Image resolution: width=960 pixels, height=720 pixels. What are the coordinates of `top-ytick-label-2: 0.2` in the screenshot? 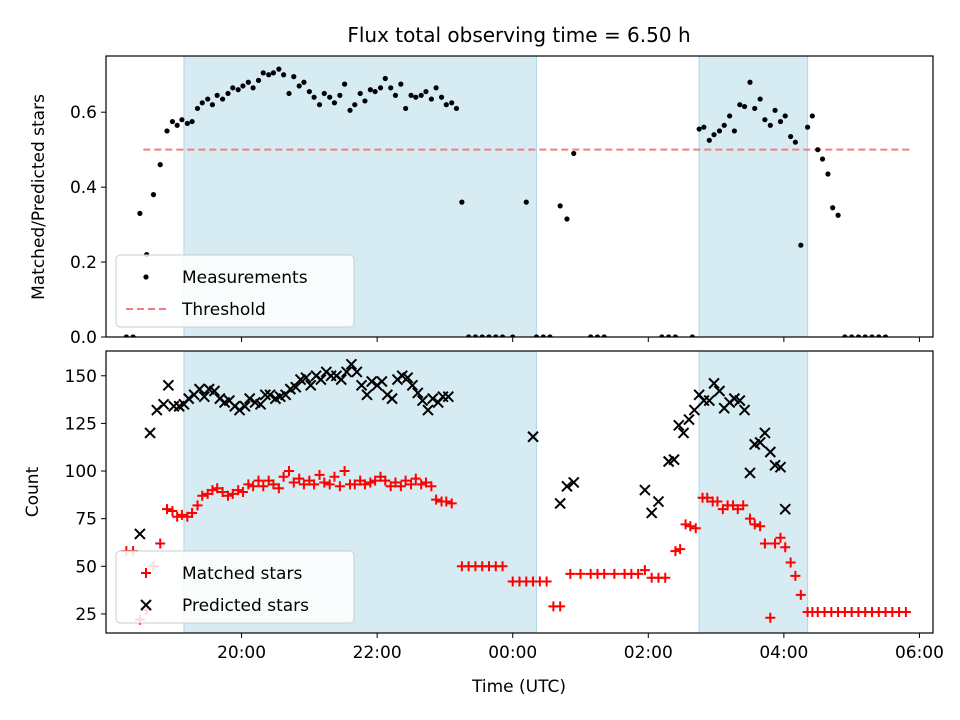 It's located at (83, 263).